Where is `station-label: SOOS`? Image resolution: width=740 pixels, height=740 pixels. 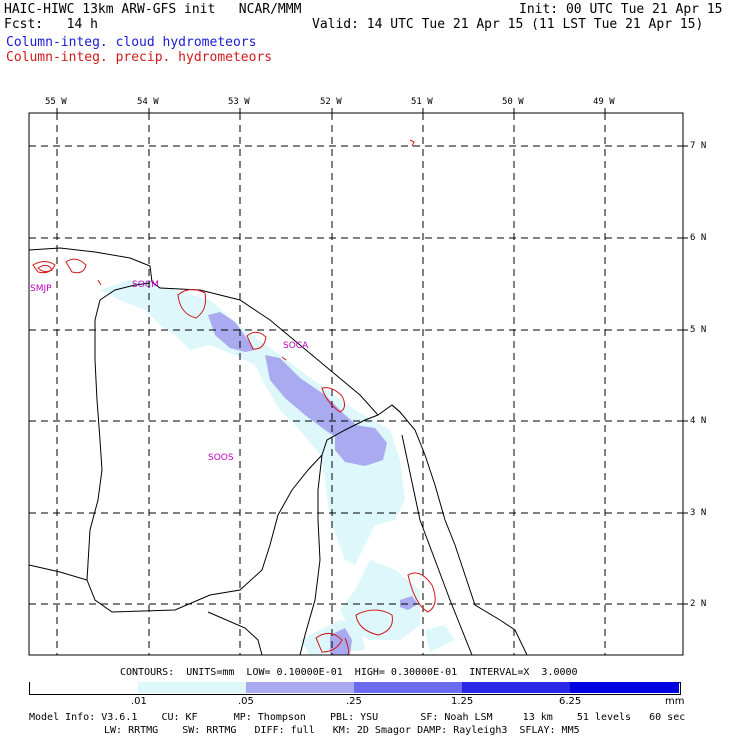
station-label: SOOS is located at coordinates (221, 458).